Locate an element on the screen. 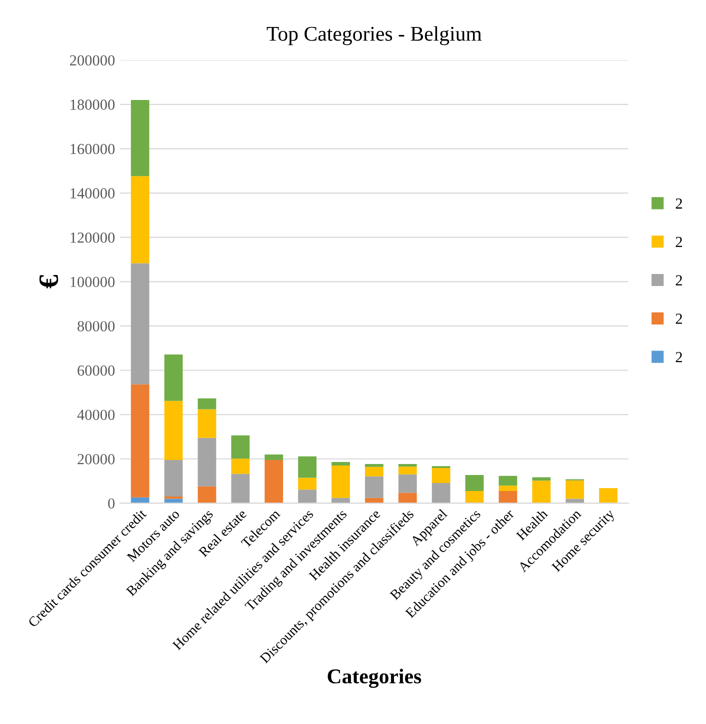 The image size is (706, 724). y-tick-label: 180000 is located at coordinates (92, 105).